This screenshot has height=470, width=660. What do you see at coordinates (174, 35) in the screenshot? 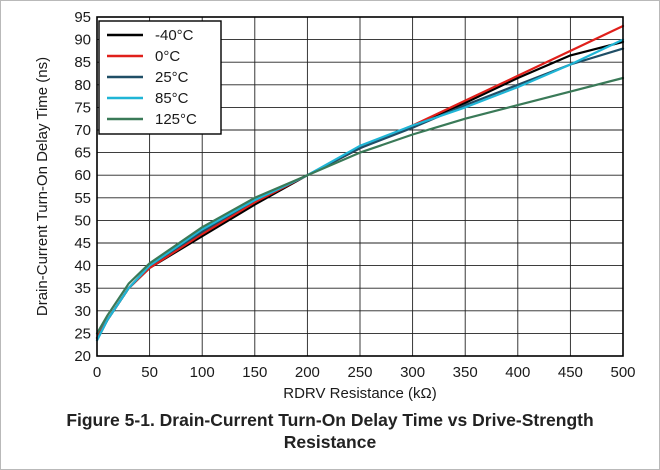
I see `legend-label-0: -40°C` at bounding box center [174, 35].